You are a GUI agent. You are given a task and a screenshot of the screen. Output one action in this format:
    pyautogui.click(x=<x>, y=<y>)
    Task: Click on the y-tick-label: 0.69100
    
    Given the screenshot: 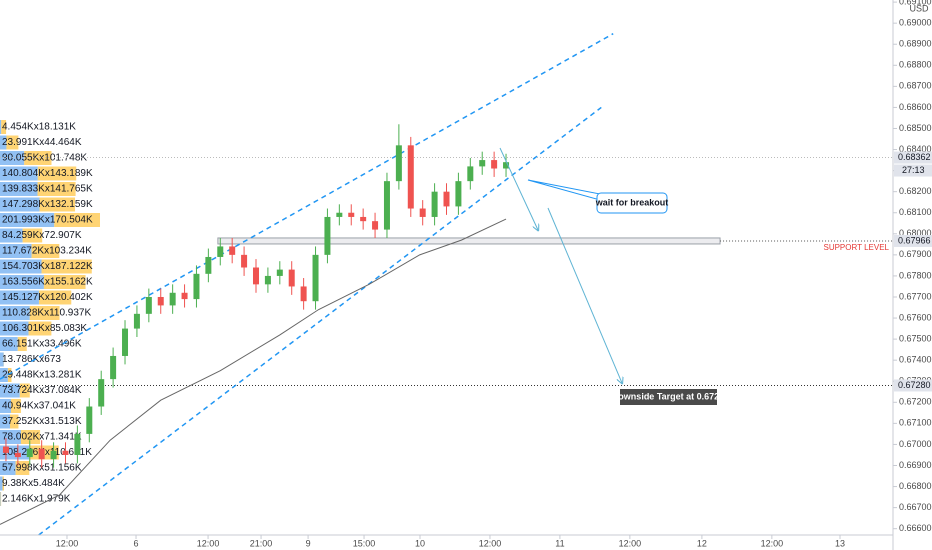 What is the action you would take?
    pyautogui.click(x=915, y=3)
    